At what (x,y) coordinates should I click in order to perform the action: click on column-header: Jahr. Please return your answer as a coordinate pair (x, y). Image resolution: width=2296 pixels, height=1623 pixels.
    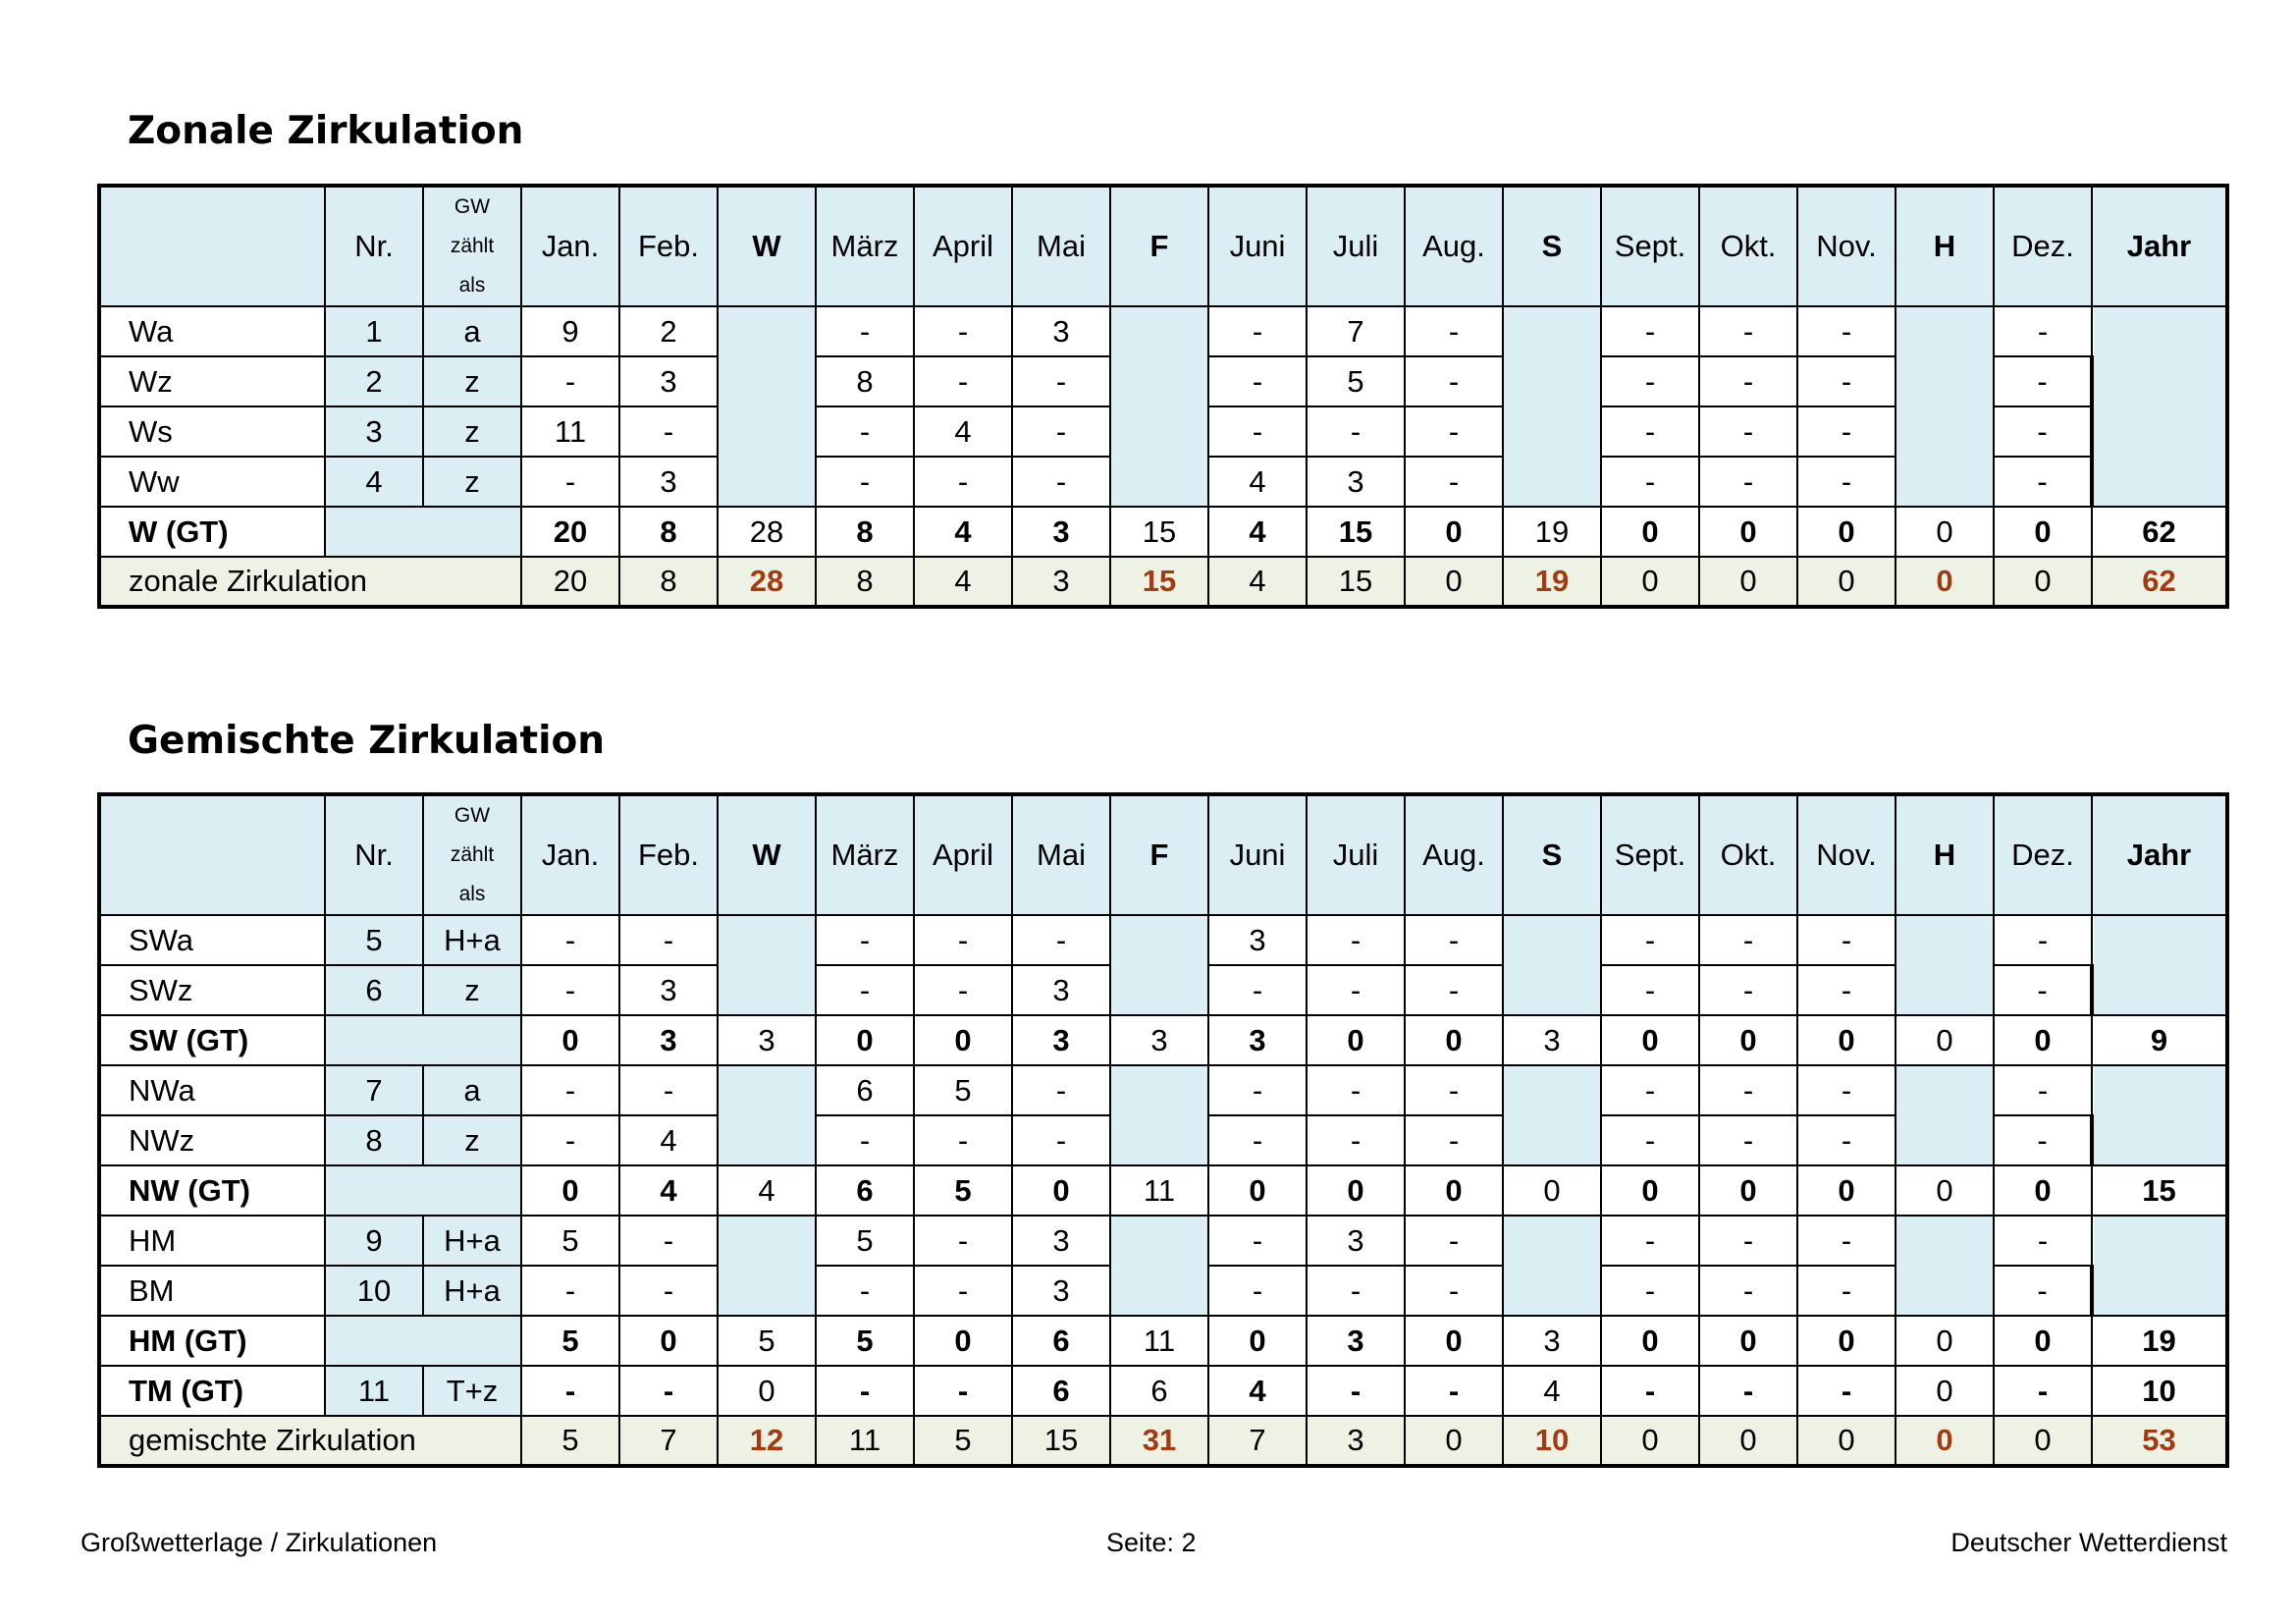
    Looking at the image, I should click on (2160, 245).